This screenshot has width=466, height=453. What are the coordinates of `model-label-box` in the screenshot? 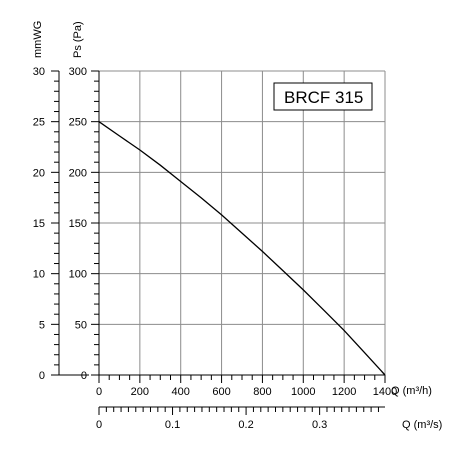 It's located at (323, 96).